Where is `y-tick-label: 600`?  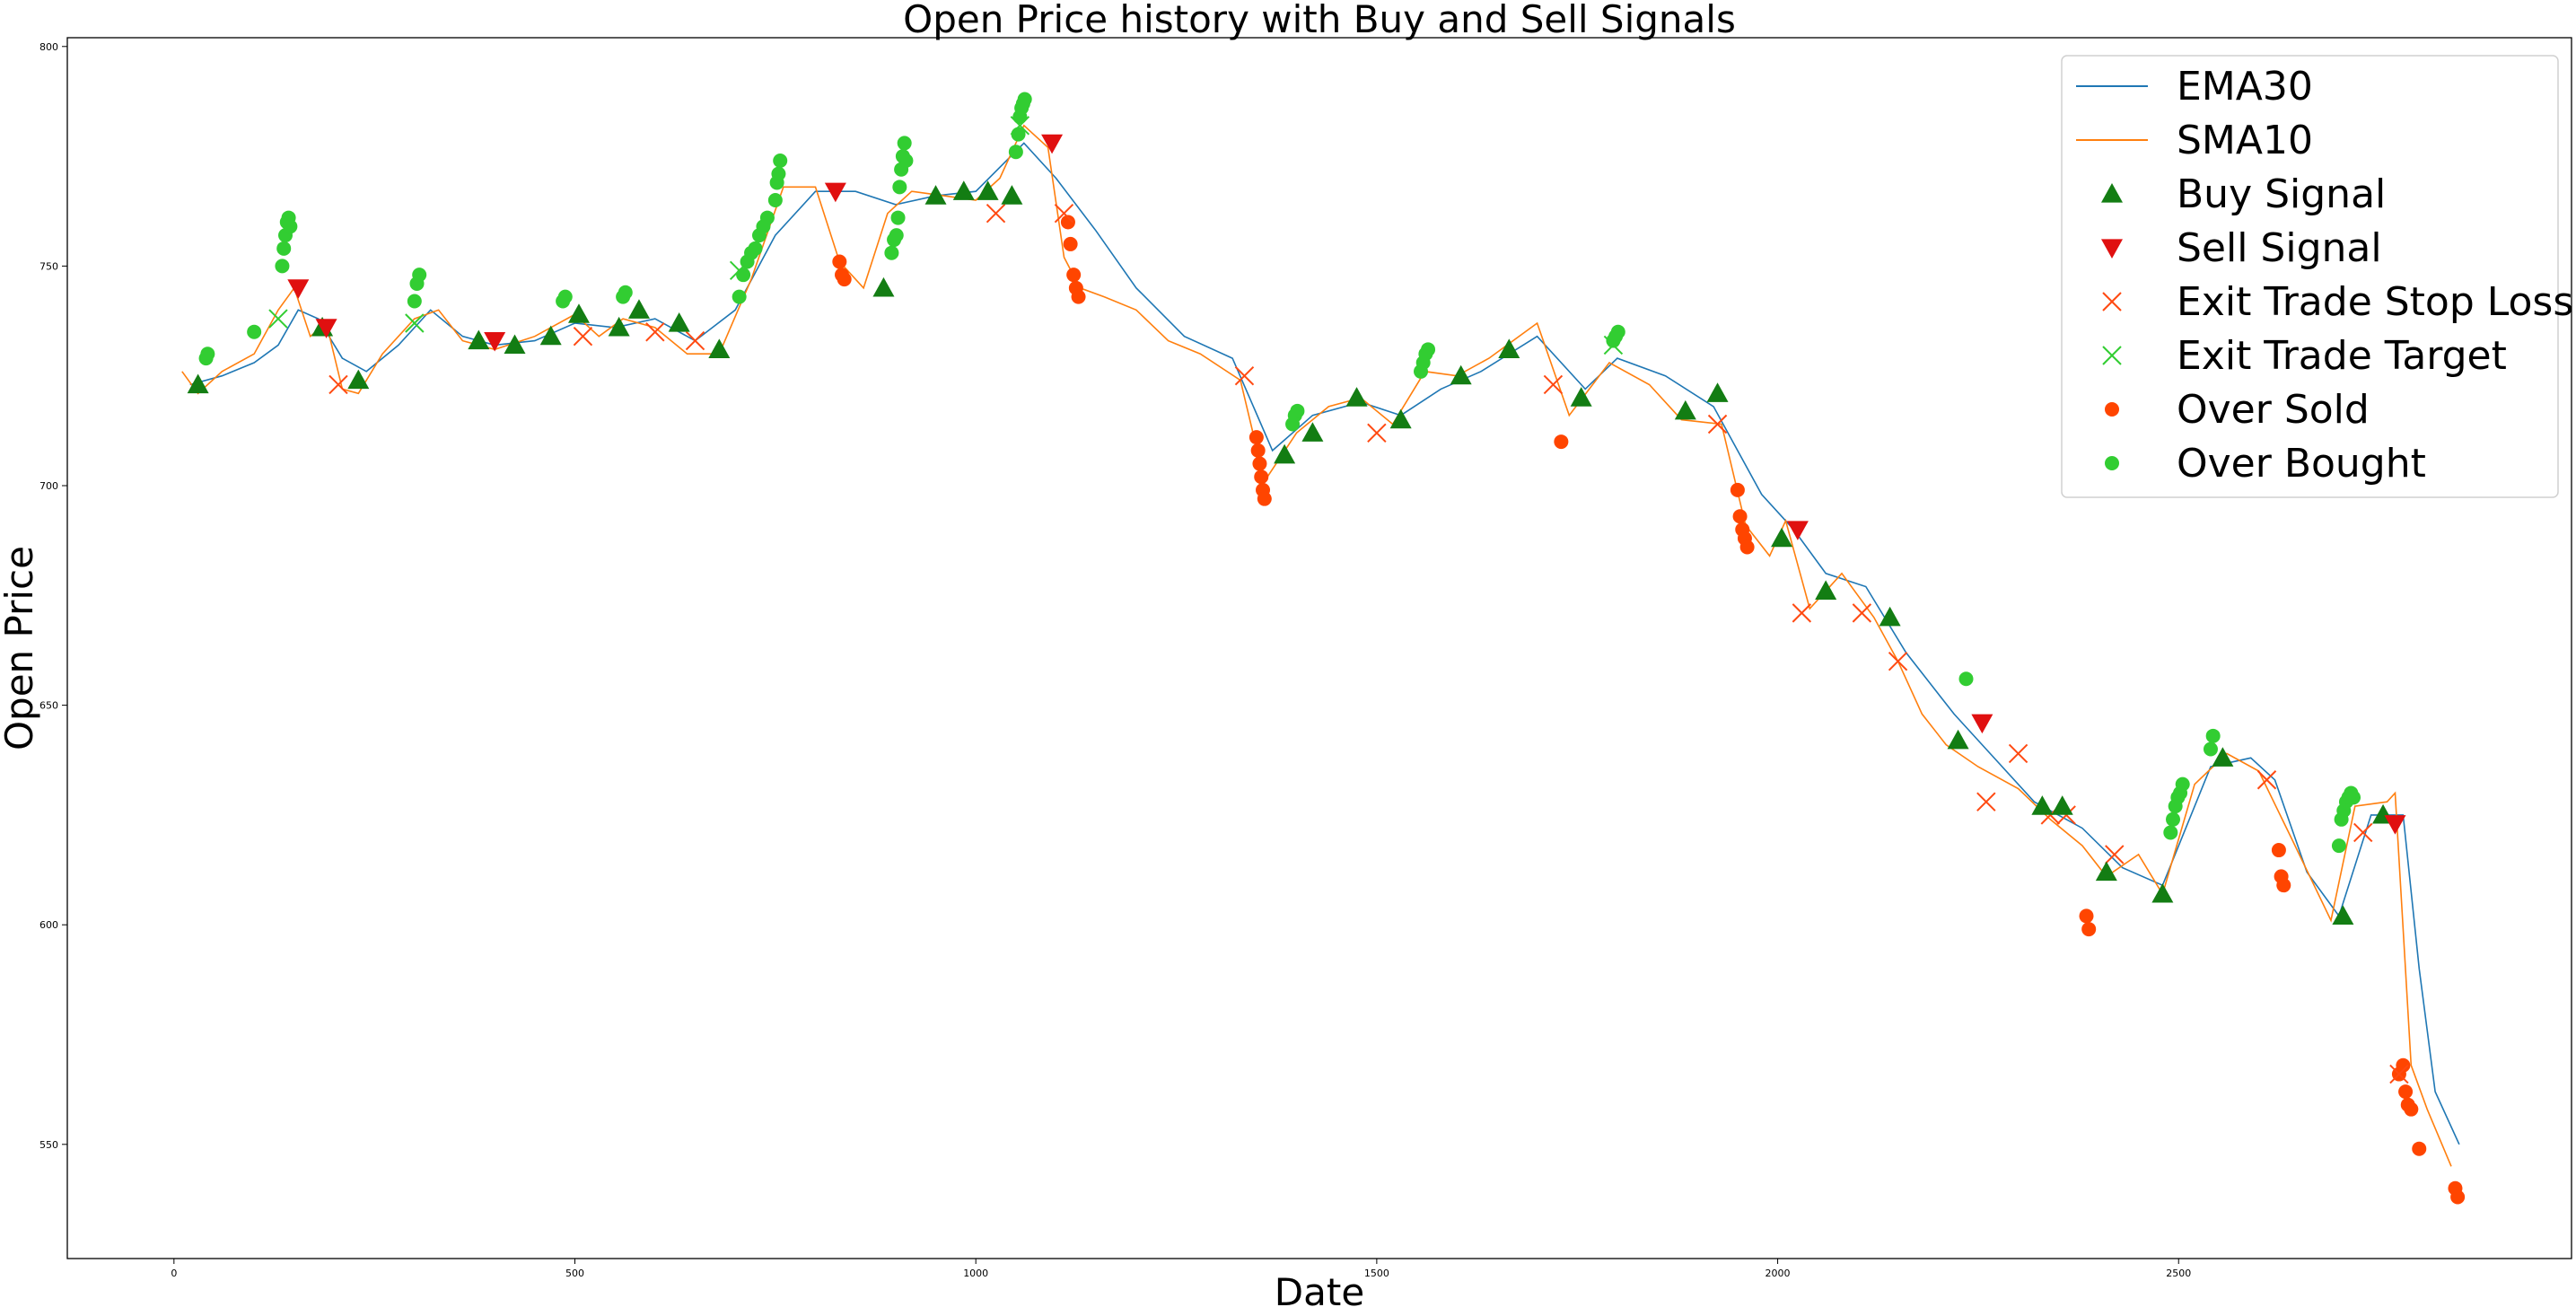 y-tick-label: 600 is located at coordinates (48, 925).